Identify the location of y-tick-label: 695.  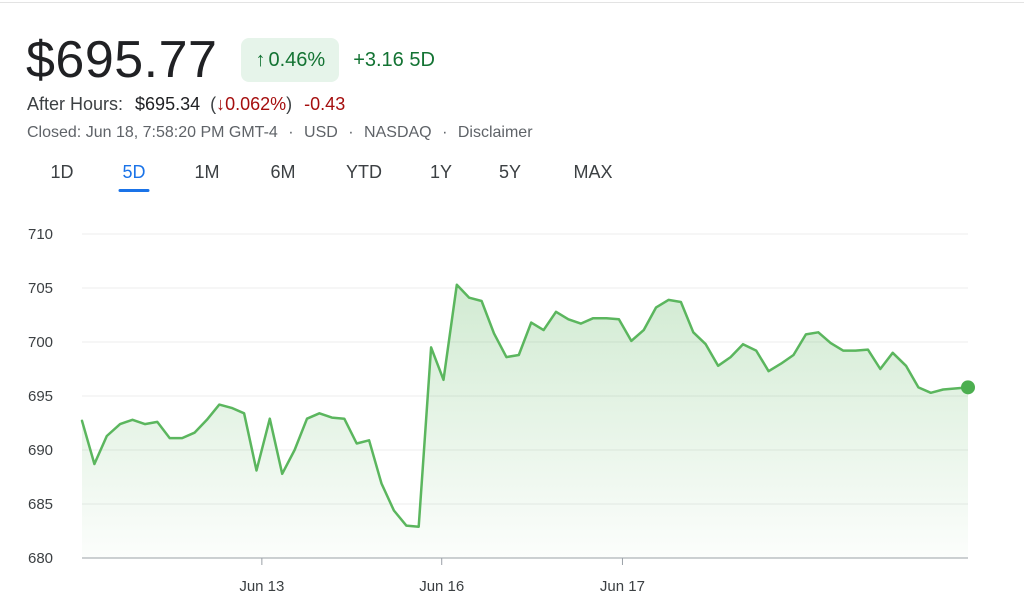
(40, 396).